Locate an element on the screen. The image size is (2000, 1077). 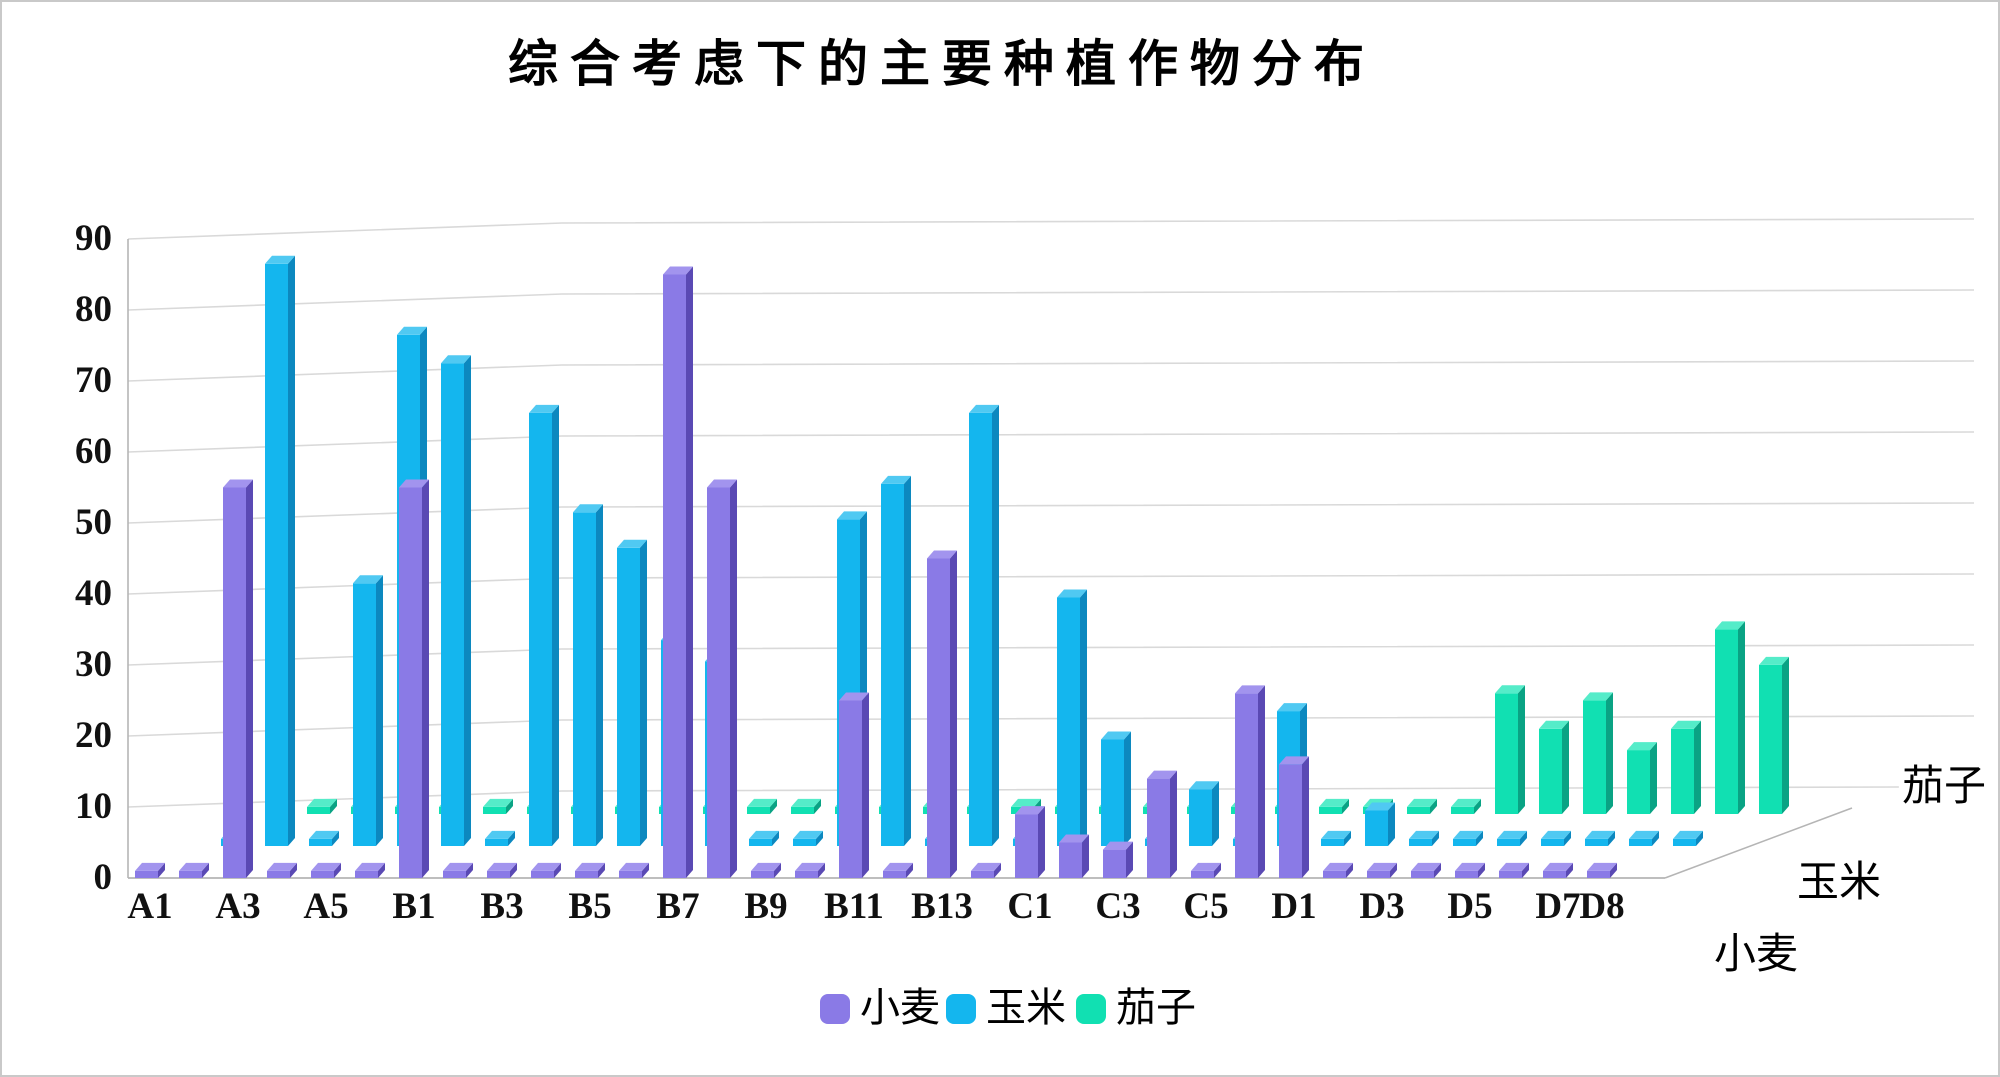
y-tick-60: 60 is located at coordinates (93, 451).